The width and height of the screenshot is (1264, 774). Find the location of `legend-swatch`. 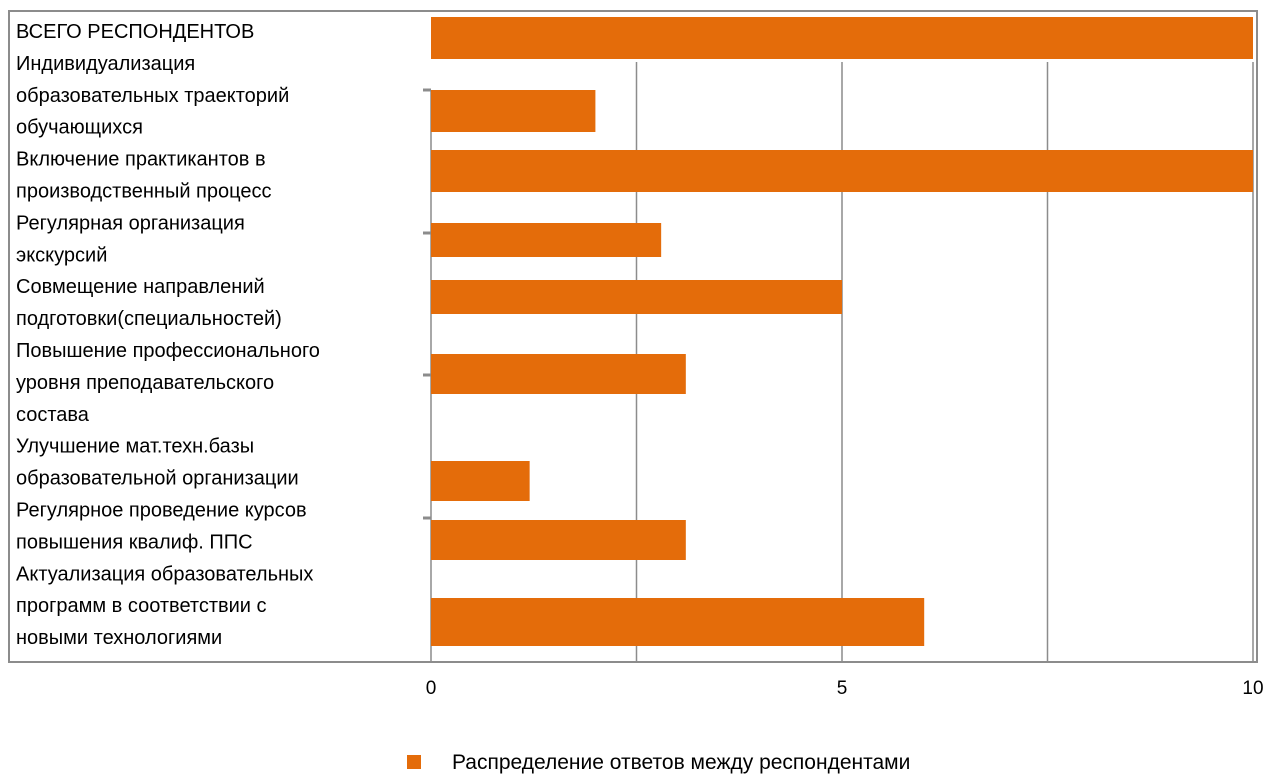

legend-swatch is located at coordinates (414, 762).